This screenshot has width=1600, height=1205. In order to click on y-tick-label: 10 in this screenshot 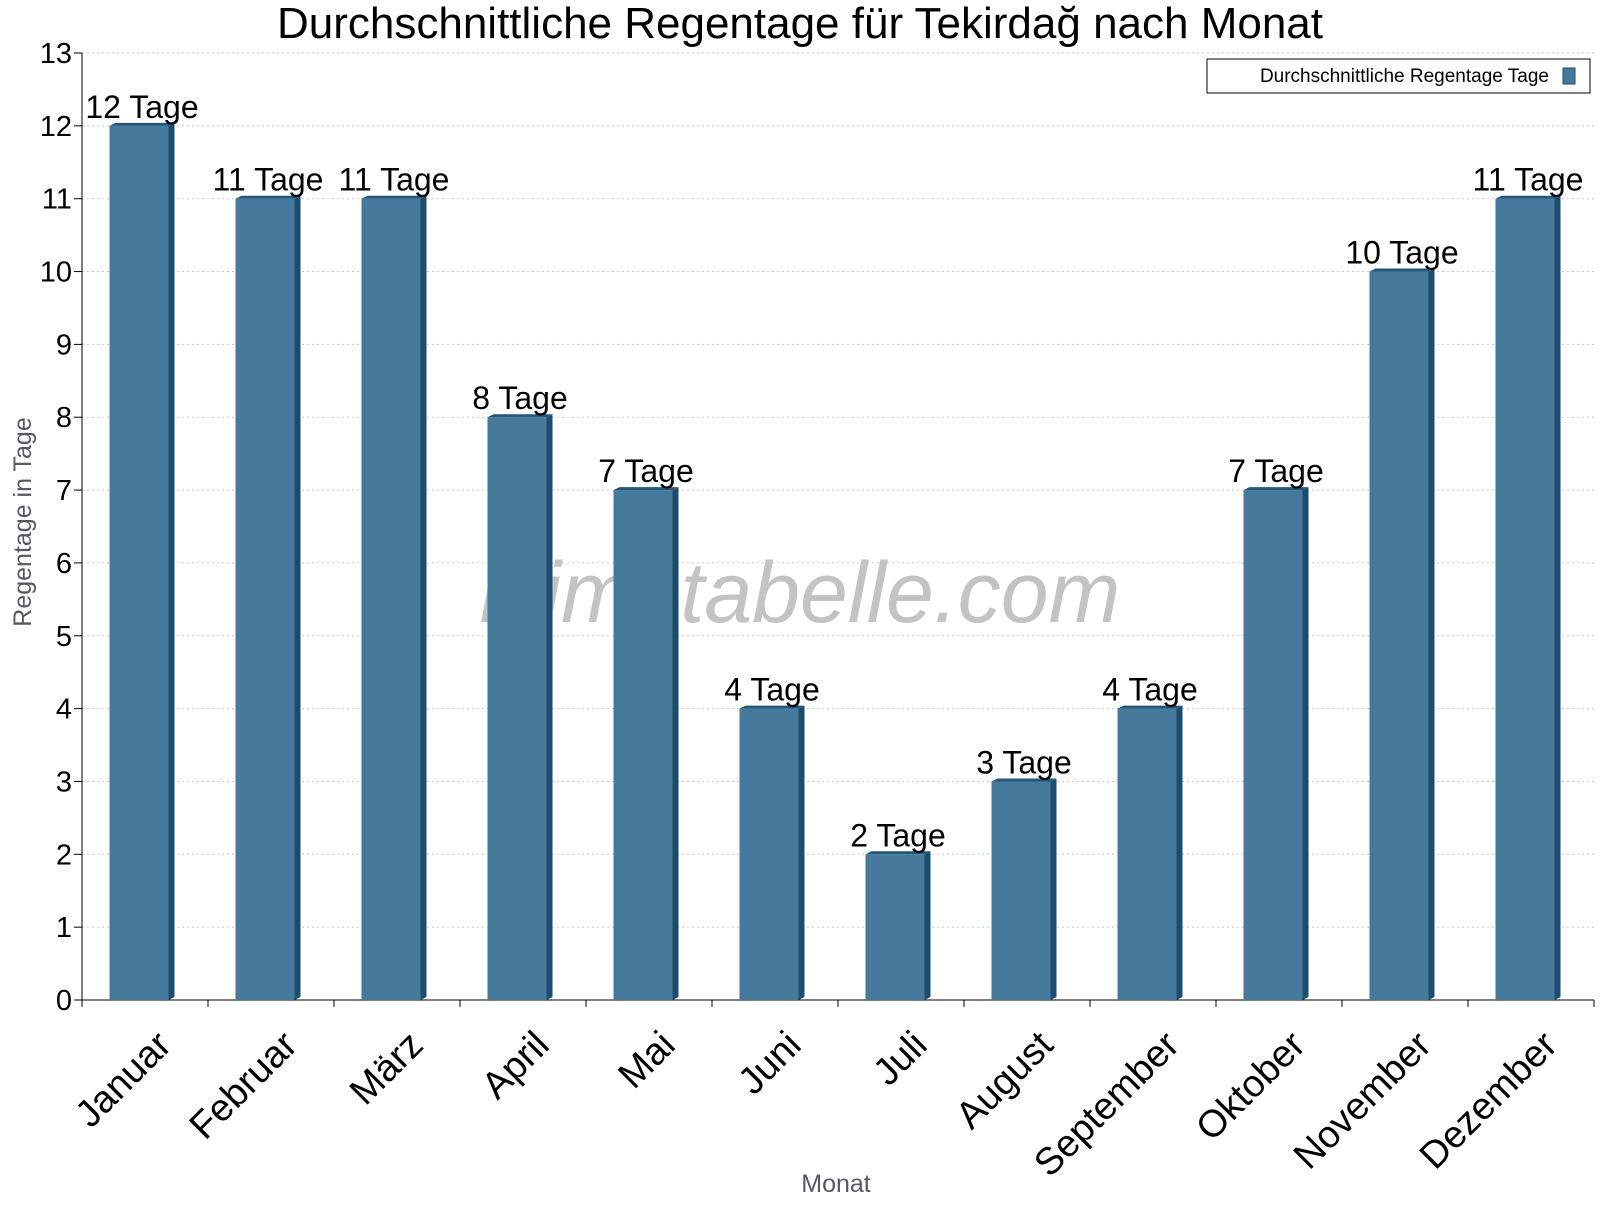, I will do `click(56, 273)`.